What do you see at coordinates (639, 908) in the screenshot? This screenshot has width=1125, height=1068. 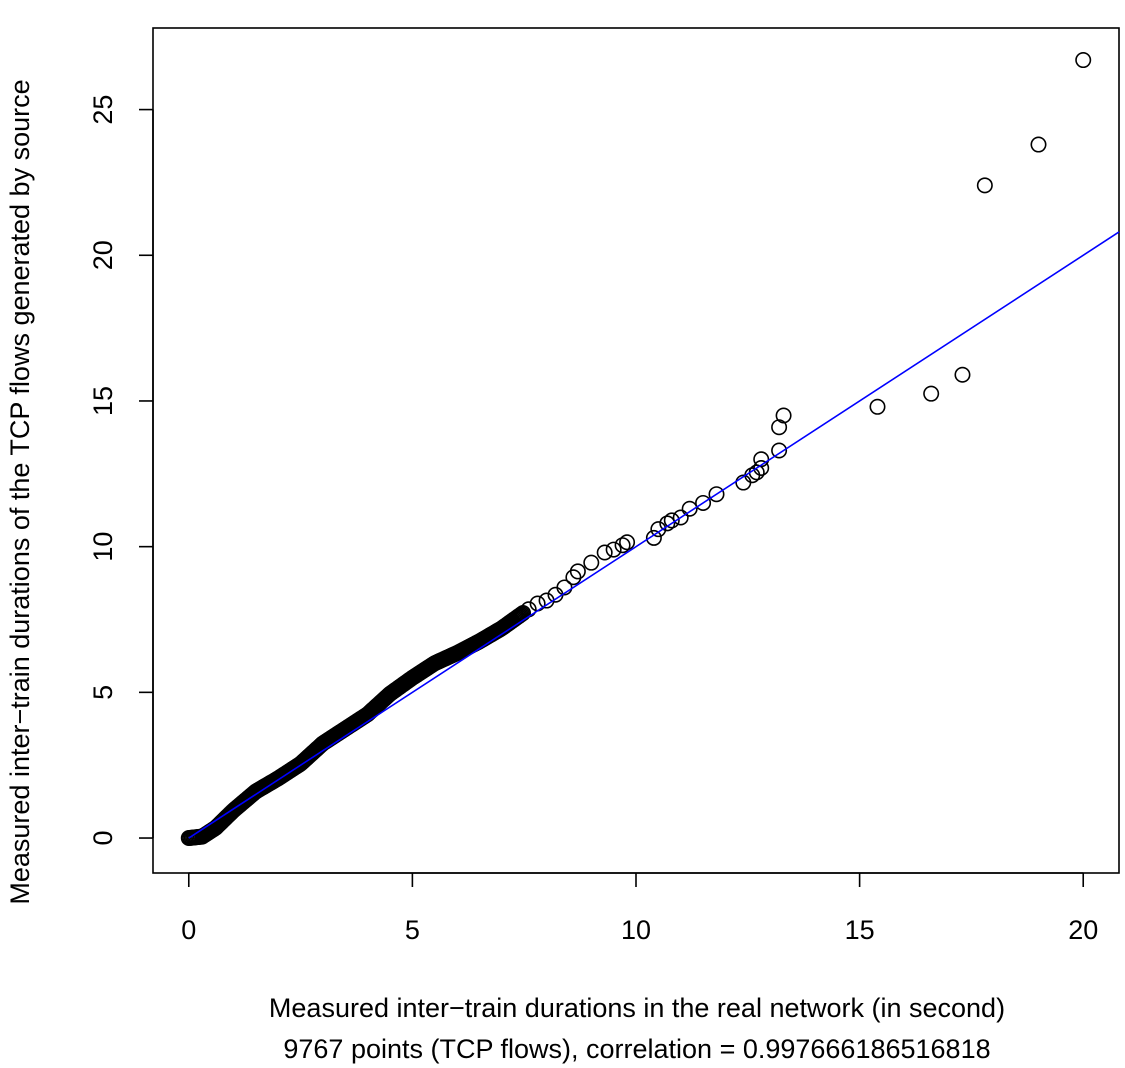 I see `x-axis: 0 5 10 15 20` at bounding box center [639, 908].